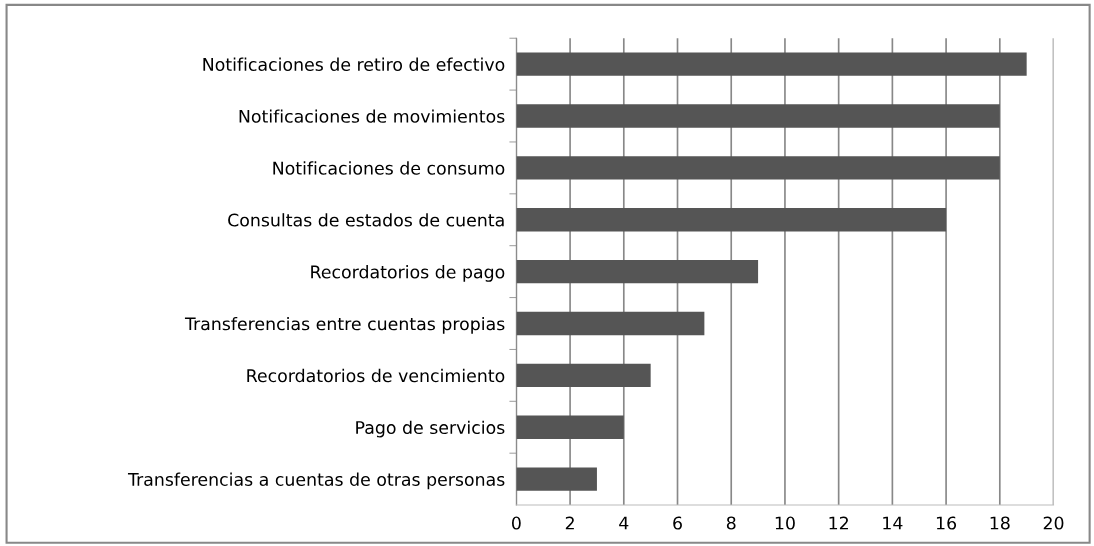 Image resolution: width=1094 pixels, height=546 pixels. What do you see at coordinates (366, 220) in the screenshot?
I see `y-tick-label: Consultas de estados de cuenta` at bounding box center [366, 220].